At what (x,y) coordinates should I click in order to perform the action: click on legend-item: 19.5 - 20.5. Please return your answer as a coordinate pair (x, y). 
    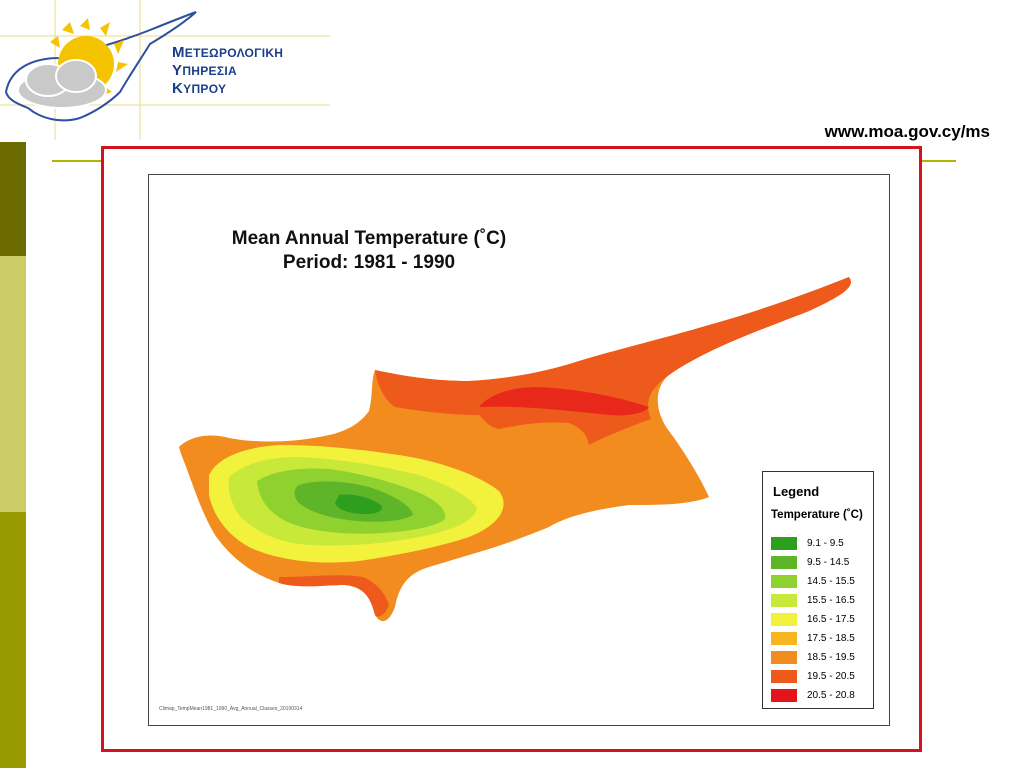
    Looking at the image, I should click on (813, 676).